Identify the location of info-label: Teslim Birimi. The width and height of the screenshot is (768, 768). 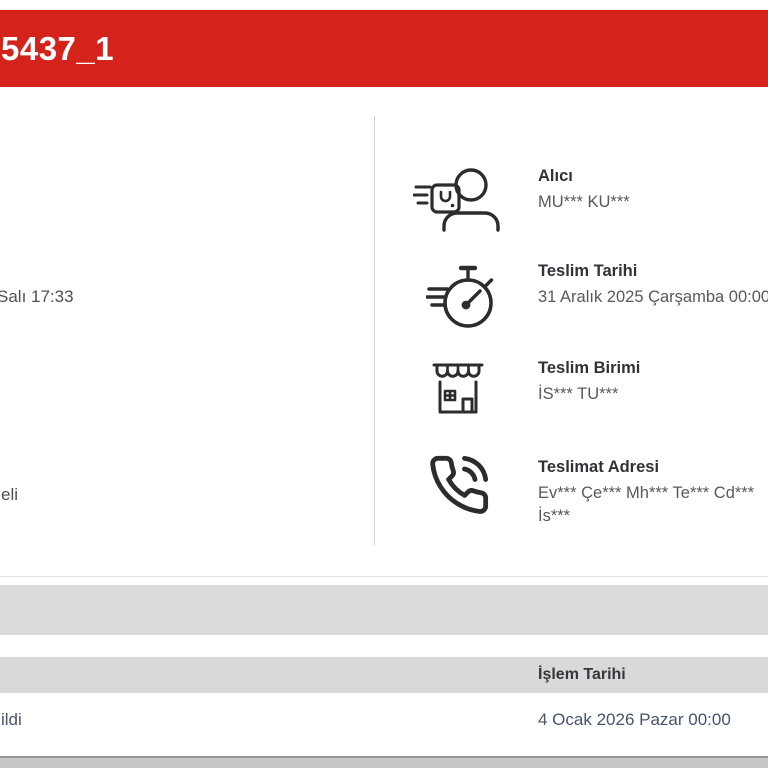
(589, 368).